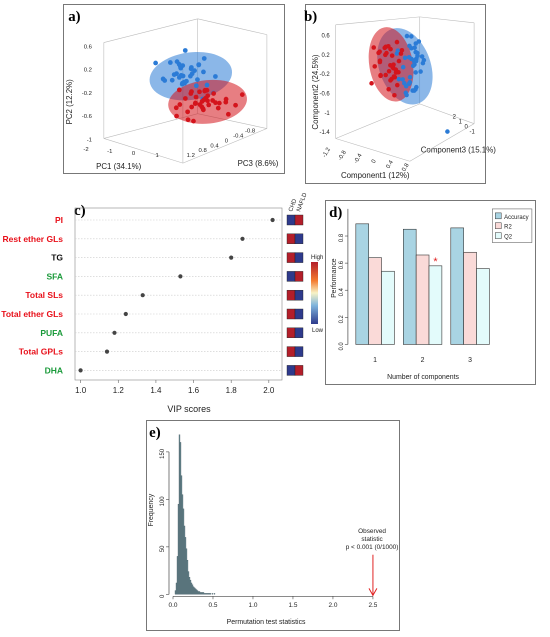  What do you see at coordinates (317, 258) in the screenshot?
I see `heat-legend-high: High` at bounding box center [317, 258].